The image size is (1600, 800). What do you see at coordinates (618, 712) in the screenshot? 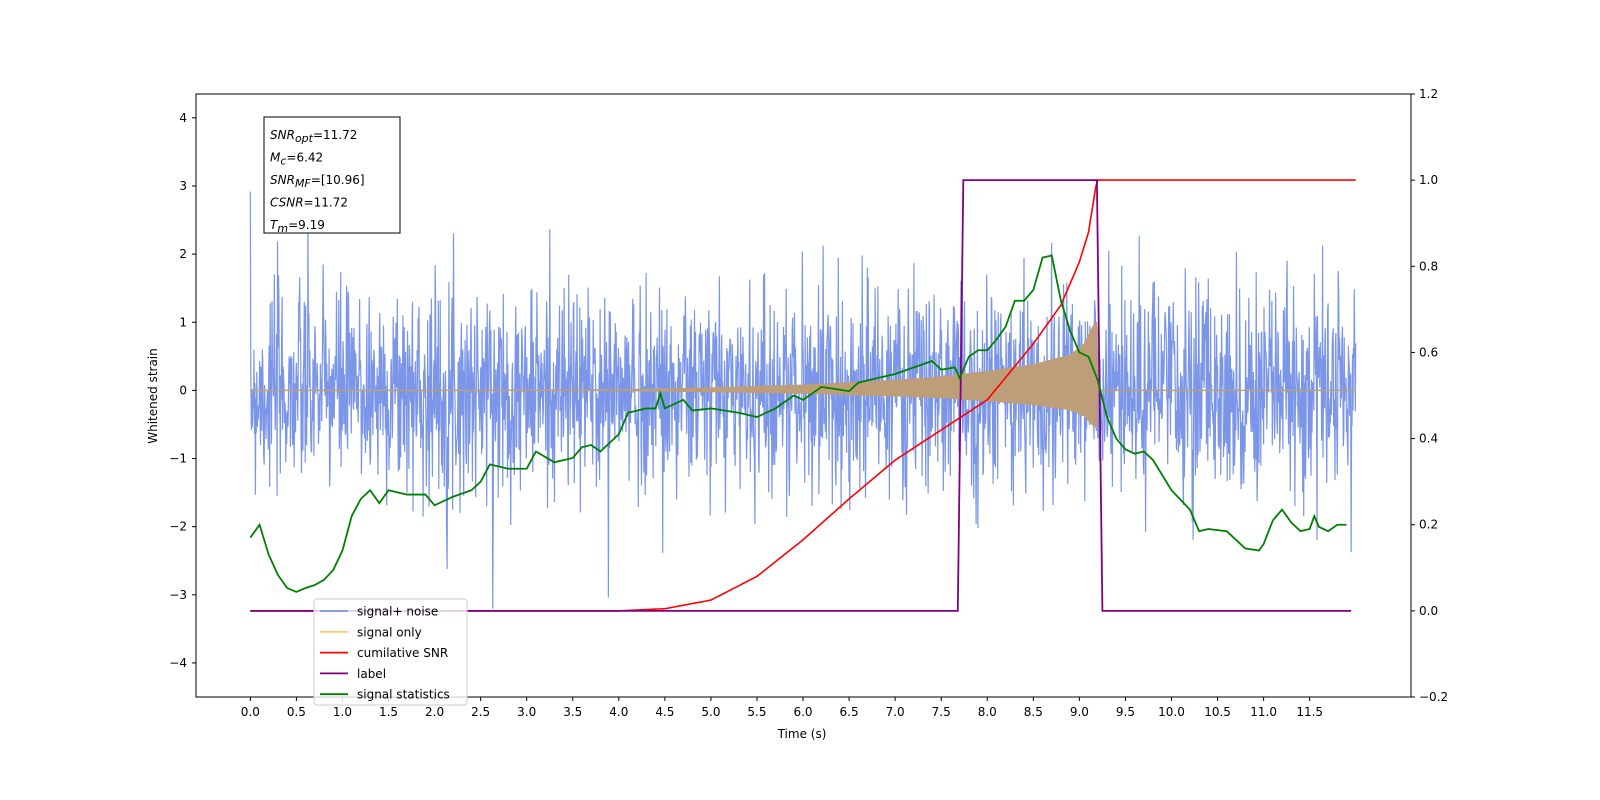
I see `x-tick-label: 4.0` at bounding box center [618, 712].